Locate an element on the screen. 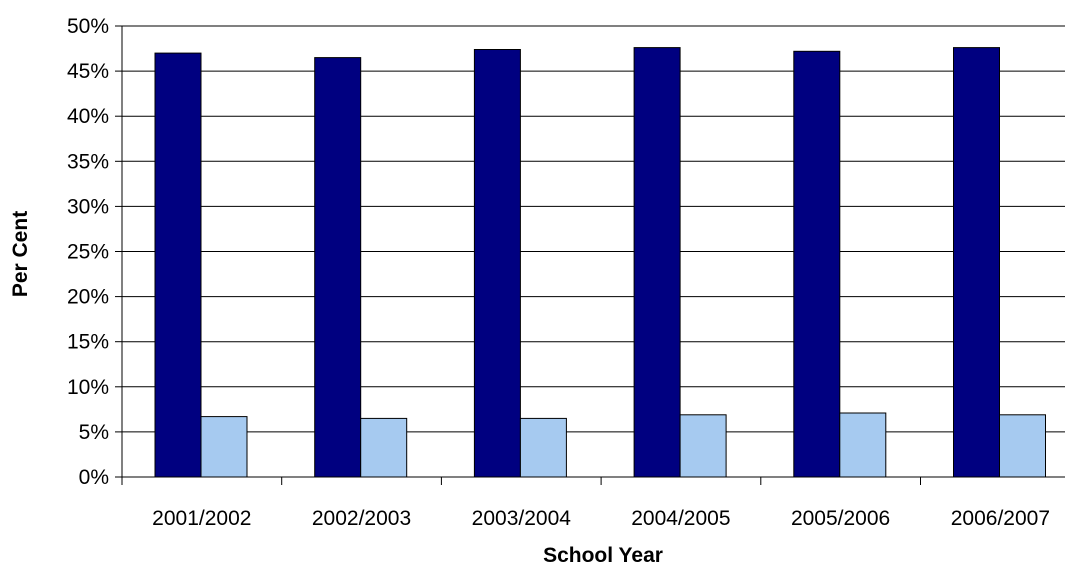 This screenshot has height=576, width=1065. x-tick-label: 2006/2007 is located at coordinates (1000, 518).